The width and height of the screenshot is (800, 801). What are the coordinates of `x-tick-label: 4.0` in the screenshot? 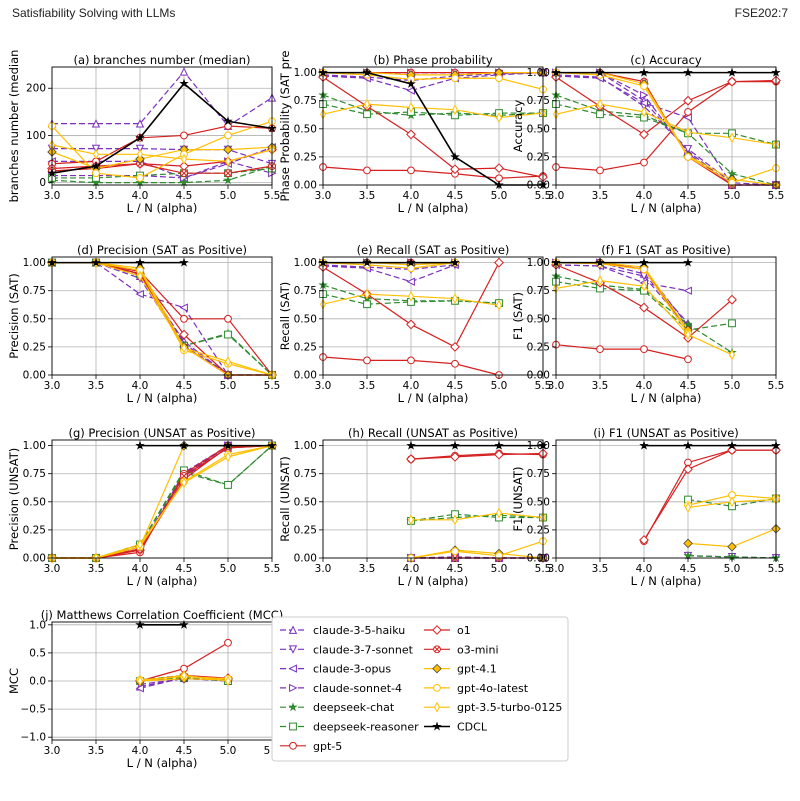 It's located at (411, 386).